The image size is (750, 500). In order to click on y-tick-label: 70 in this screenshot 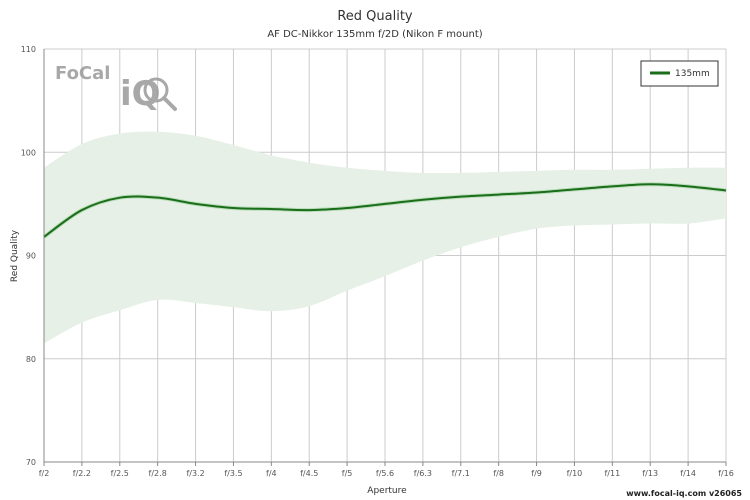, I will do `click(31, 462)`.